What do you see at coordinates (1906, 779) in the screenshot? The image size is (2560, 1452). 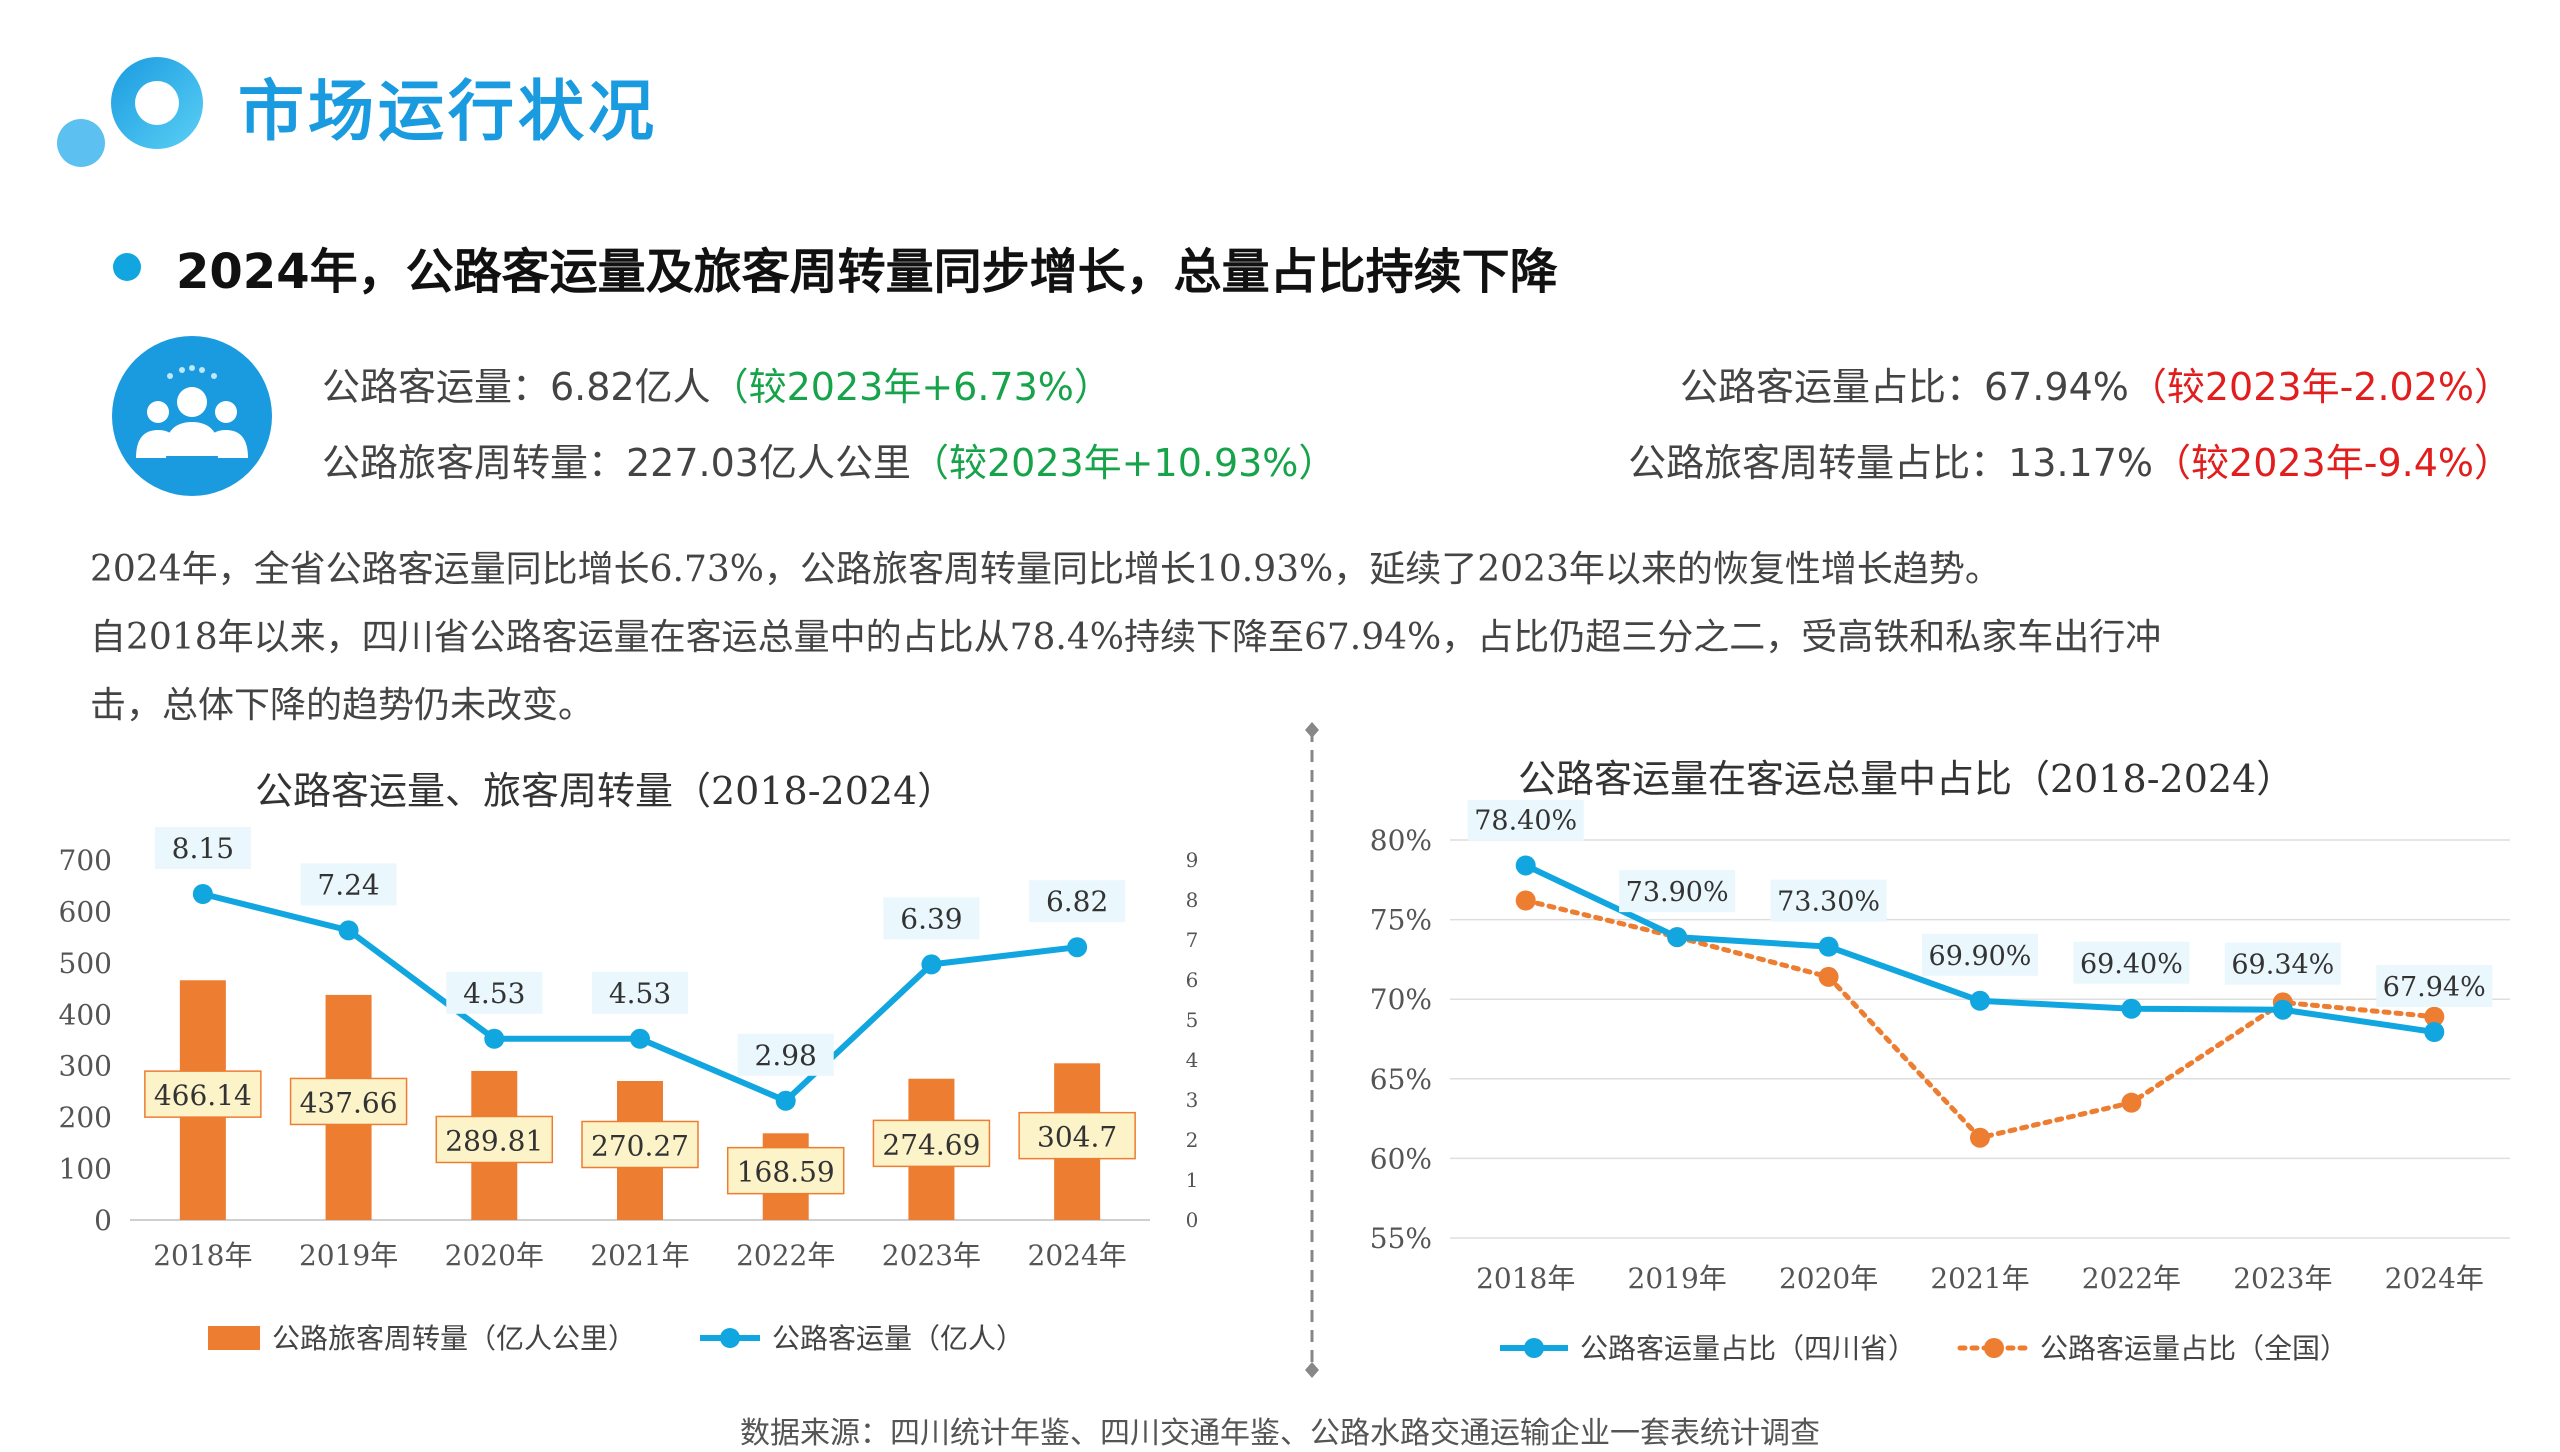 I see `right-chart-title: 公路客运量在客运总量中占比（2018-2024）` at bounding box center [1906, 779].